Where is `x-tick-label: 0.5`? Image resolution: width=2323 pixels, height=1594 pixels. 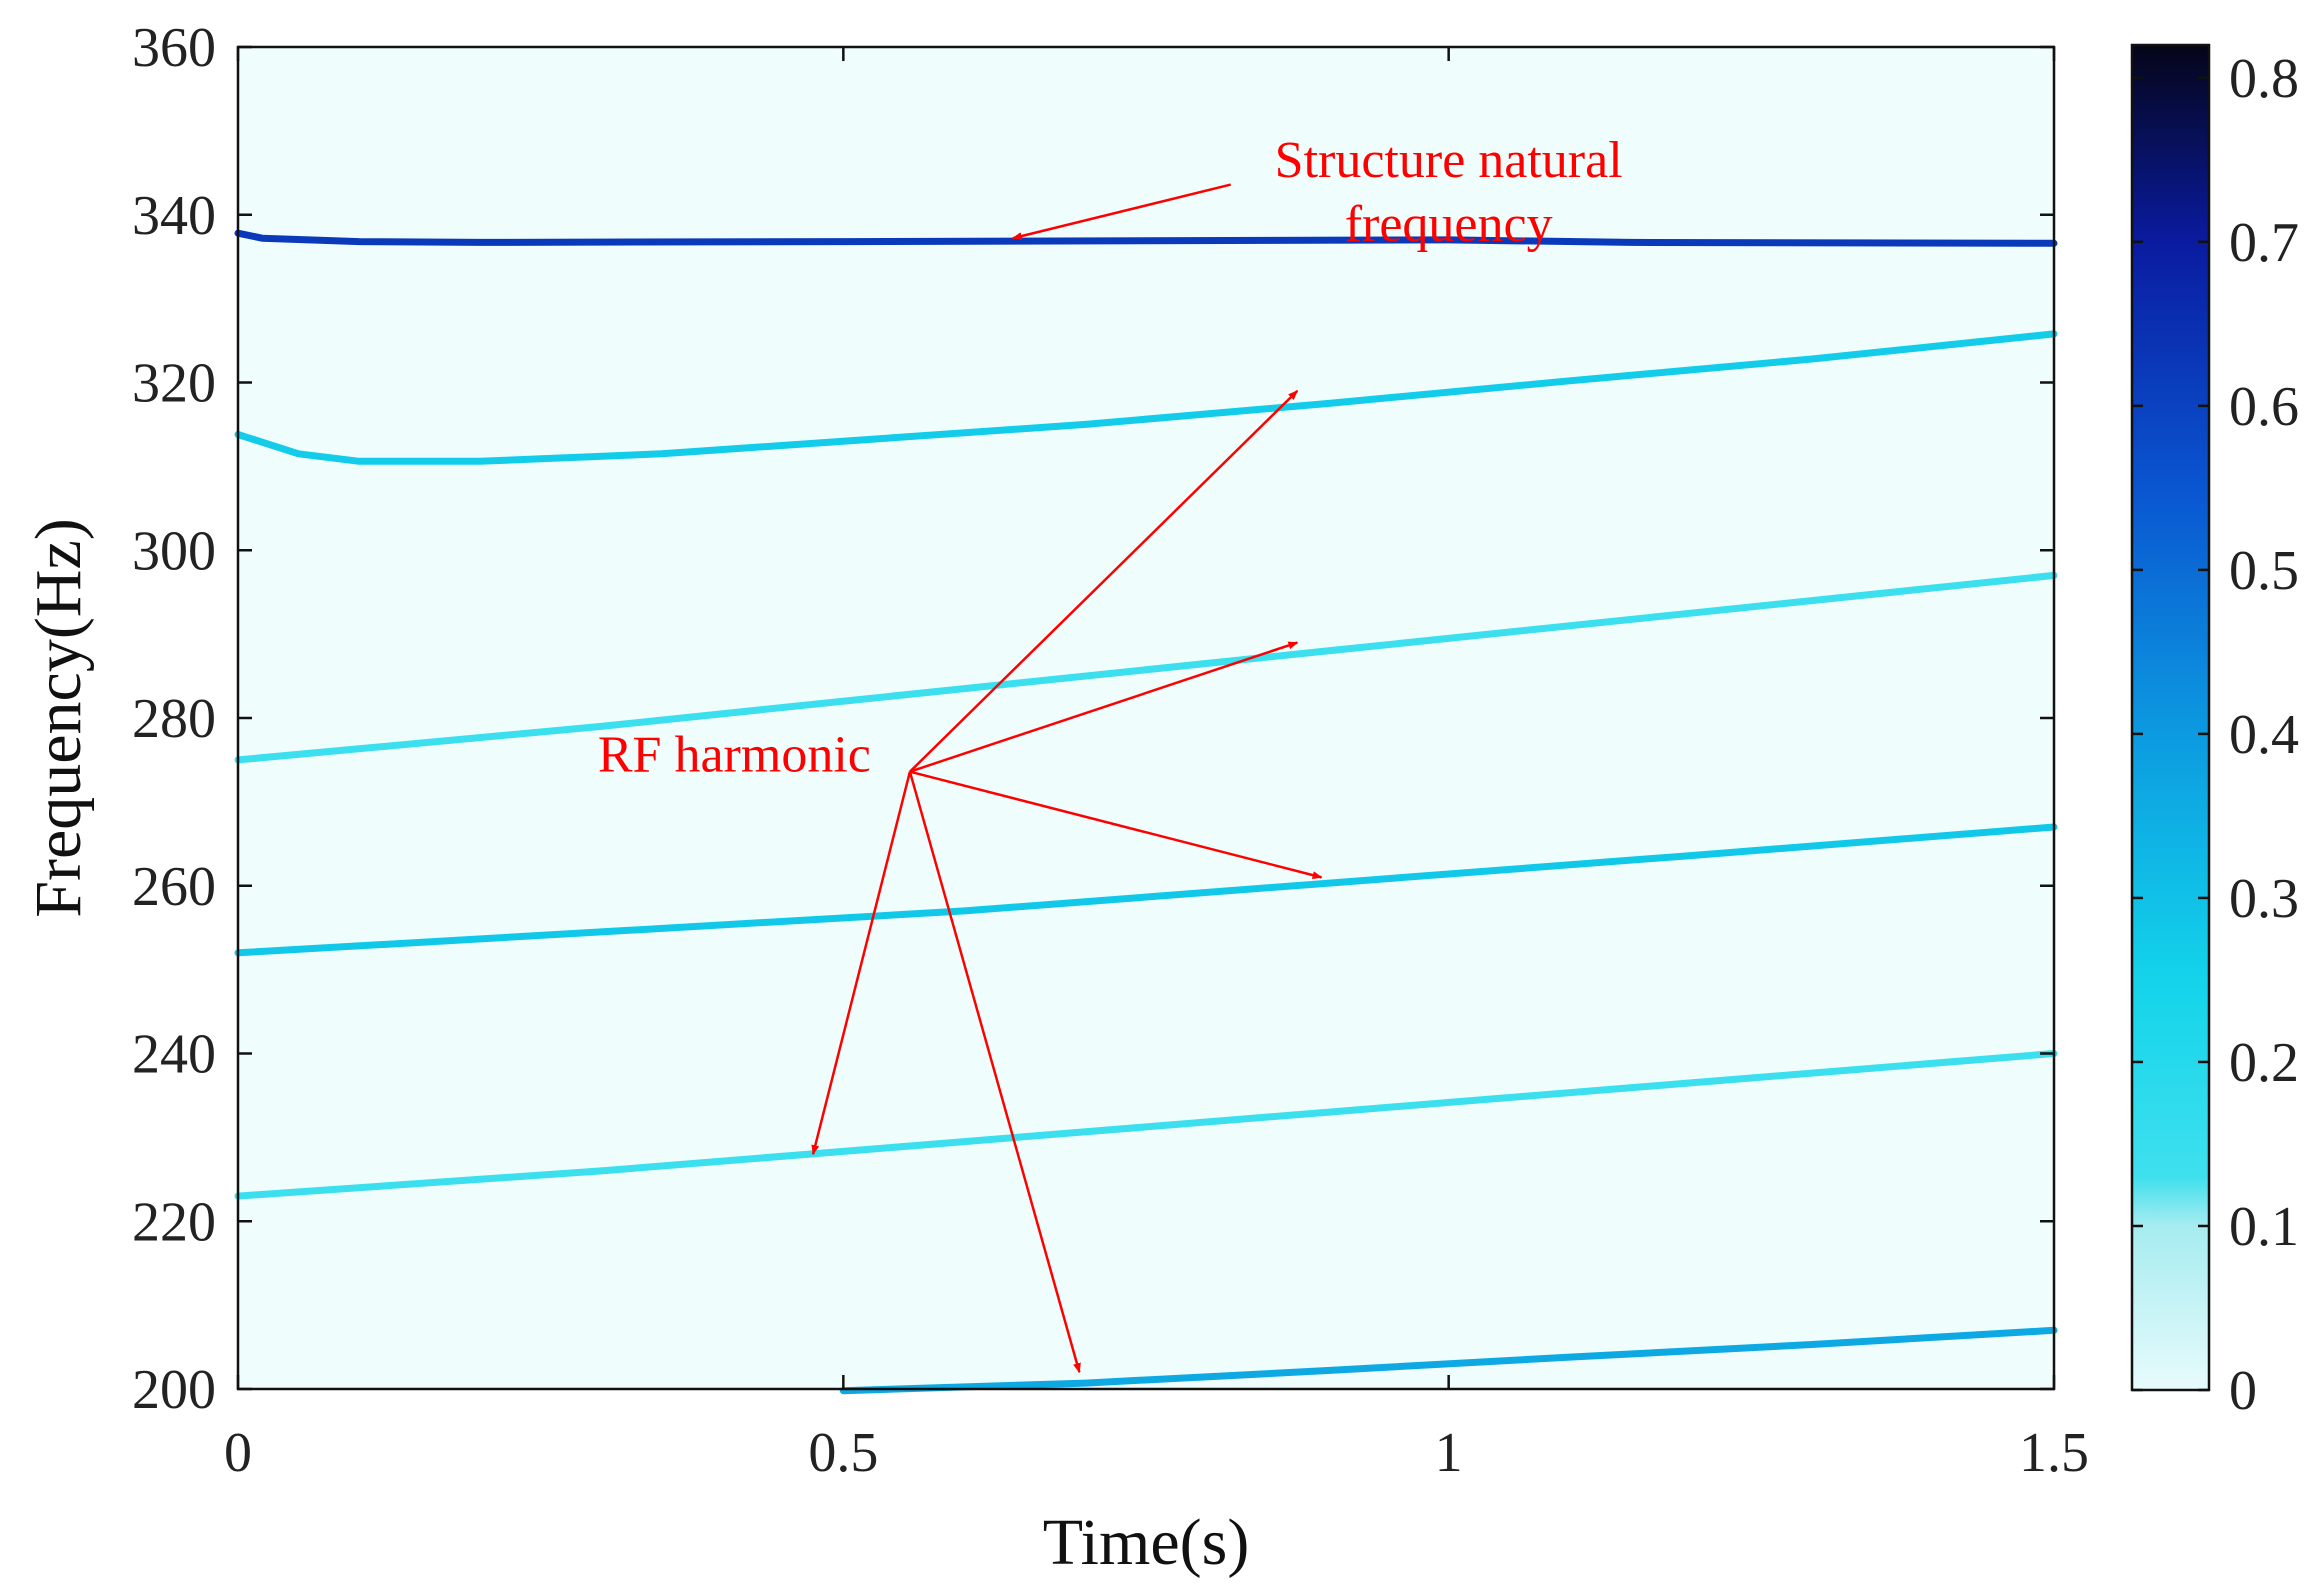 x-tick-label: 0.5 is located at coordinates (843, 1453).